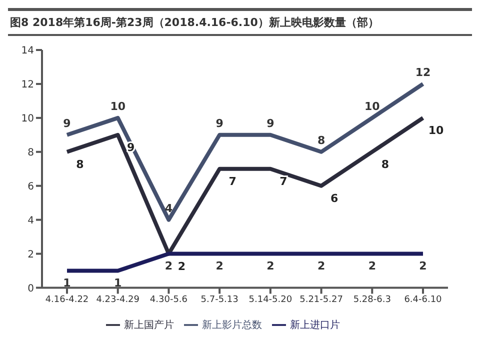 This screenshot has width=480, height=360. I want to click on y-tick-label: 4, so click(31, 220).